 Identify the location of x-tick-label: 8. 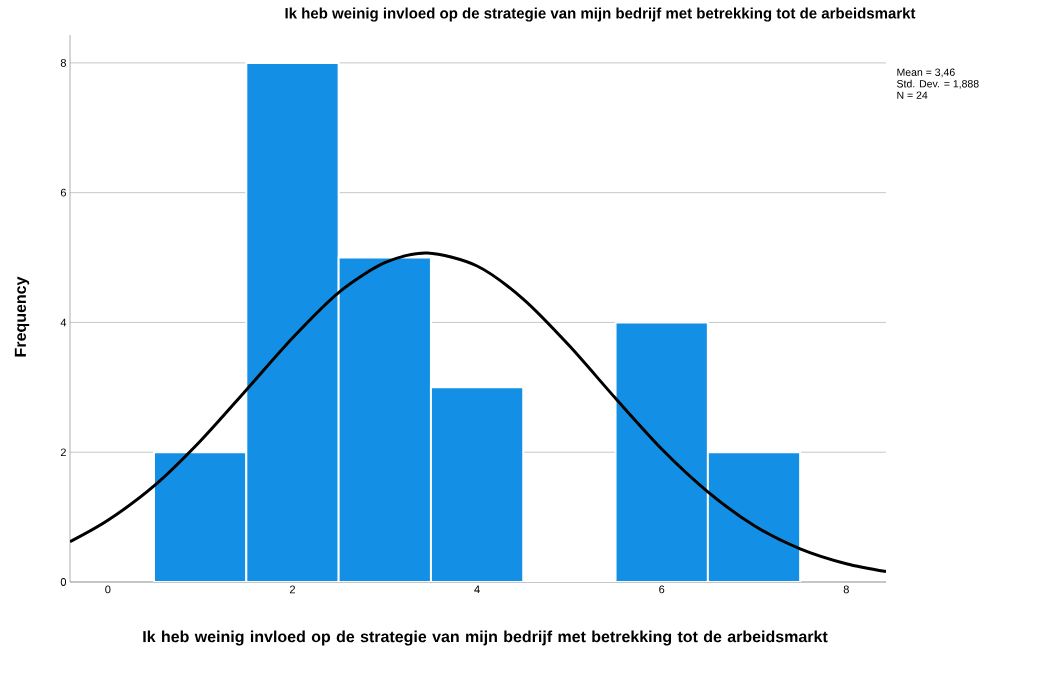
(846, 589).